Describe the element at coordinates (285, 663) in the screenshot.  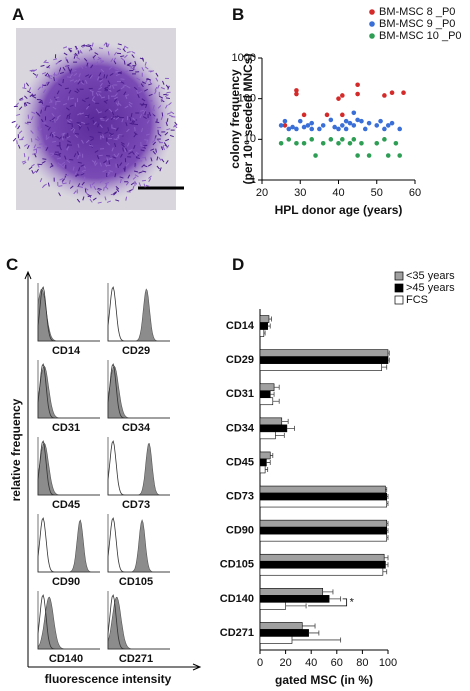
I see `x-tick-label: 20` at that location.